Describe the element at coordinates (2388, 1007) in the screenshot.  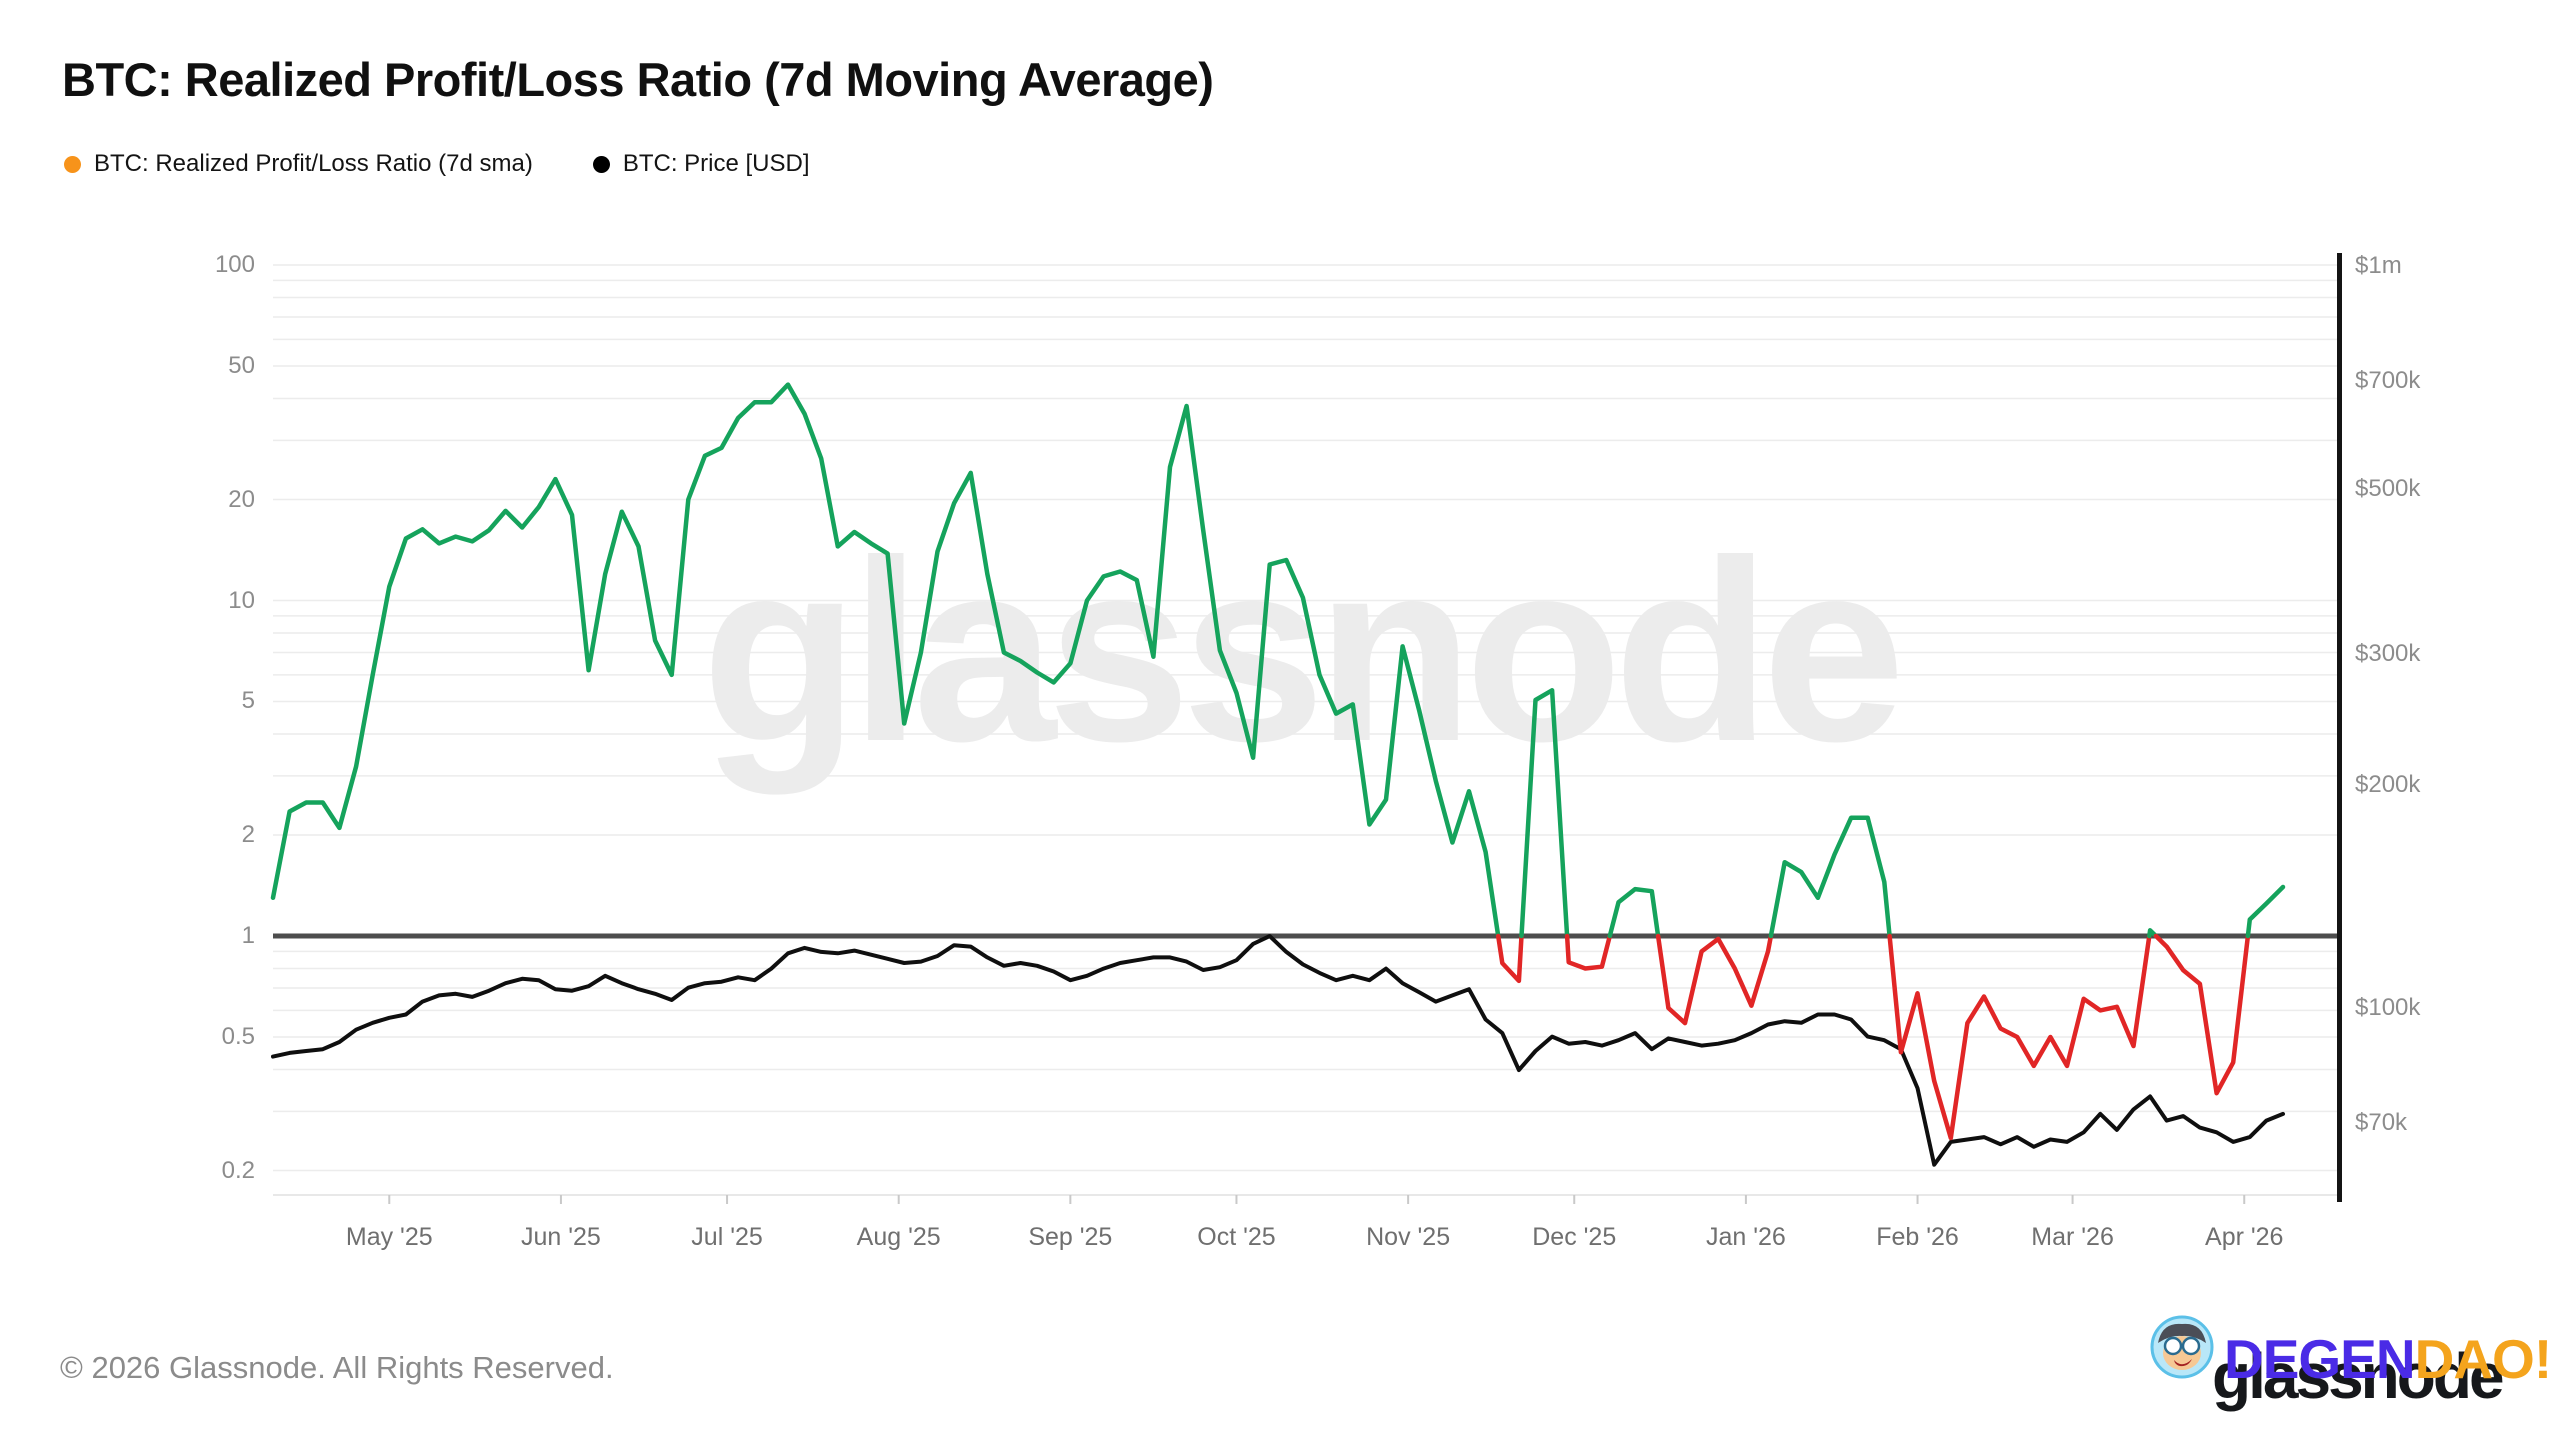
I see `right-axis-tick-label: $100k` at that location.